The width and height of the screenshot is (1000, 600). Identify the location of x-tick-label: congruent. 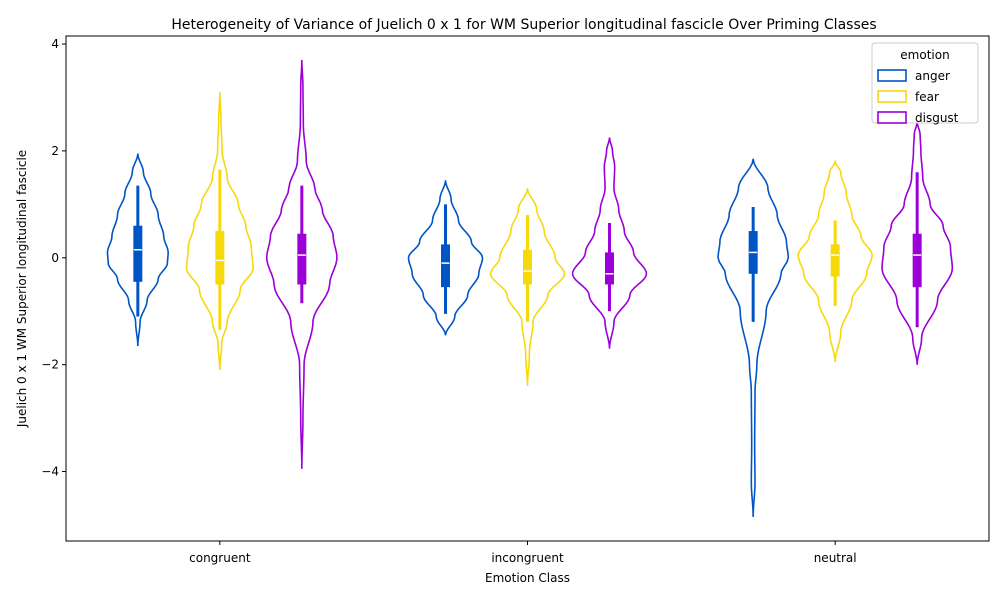
(220, 558).